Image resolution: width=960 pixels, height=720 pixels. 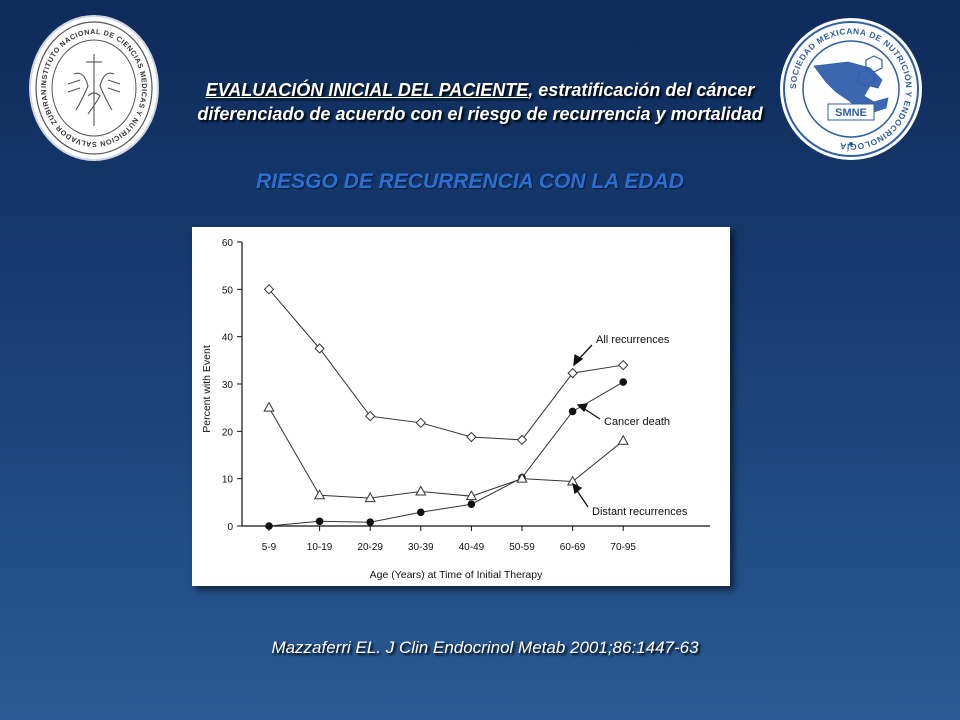 What do you see at coordinates (633, 340) in the screenshot?
I see `series-label-all-recurrences: All recurrences` at bounding box center [633, 340].